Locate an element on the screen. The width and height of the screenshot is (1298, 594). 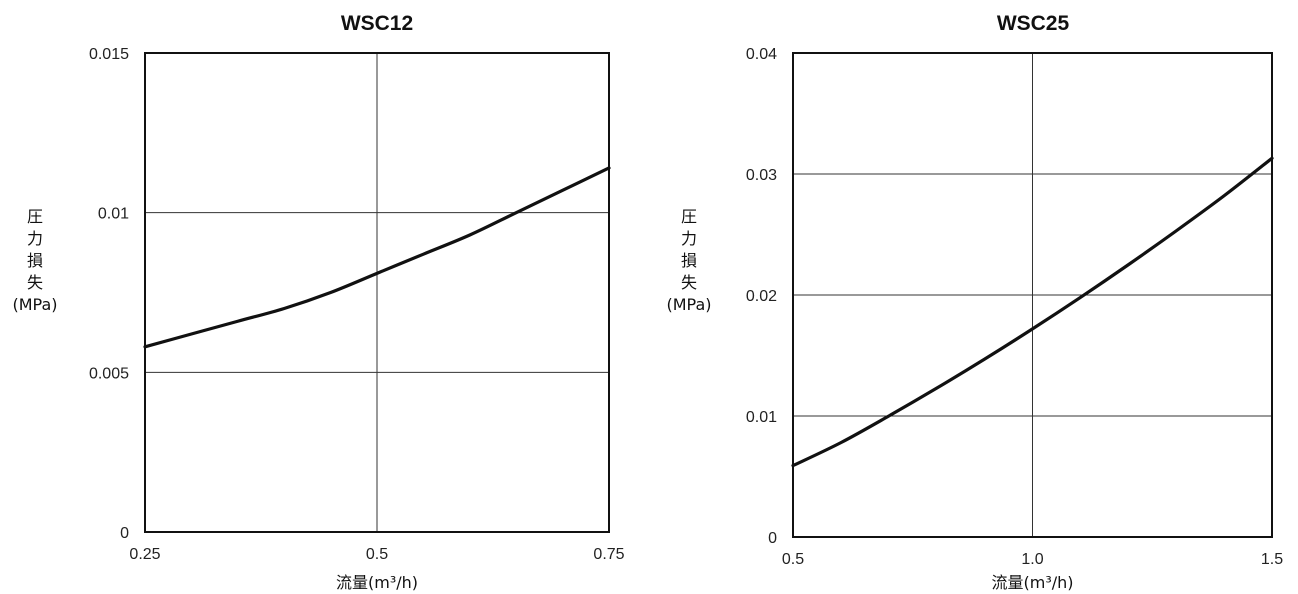
chart-title: WSC12 is located at coordinates (377, 23).